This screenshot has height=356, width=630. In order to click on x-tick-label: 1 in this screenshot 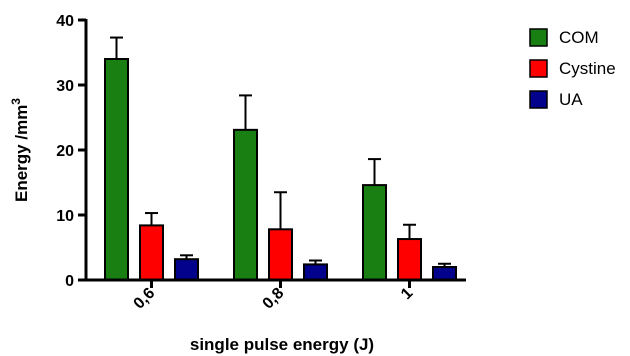, I will do `click(407, 294)`.